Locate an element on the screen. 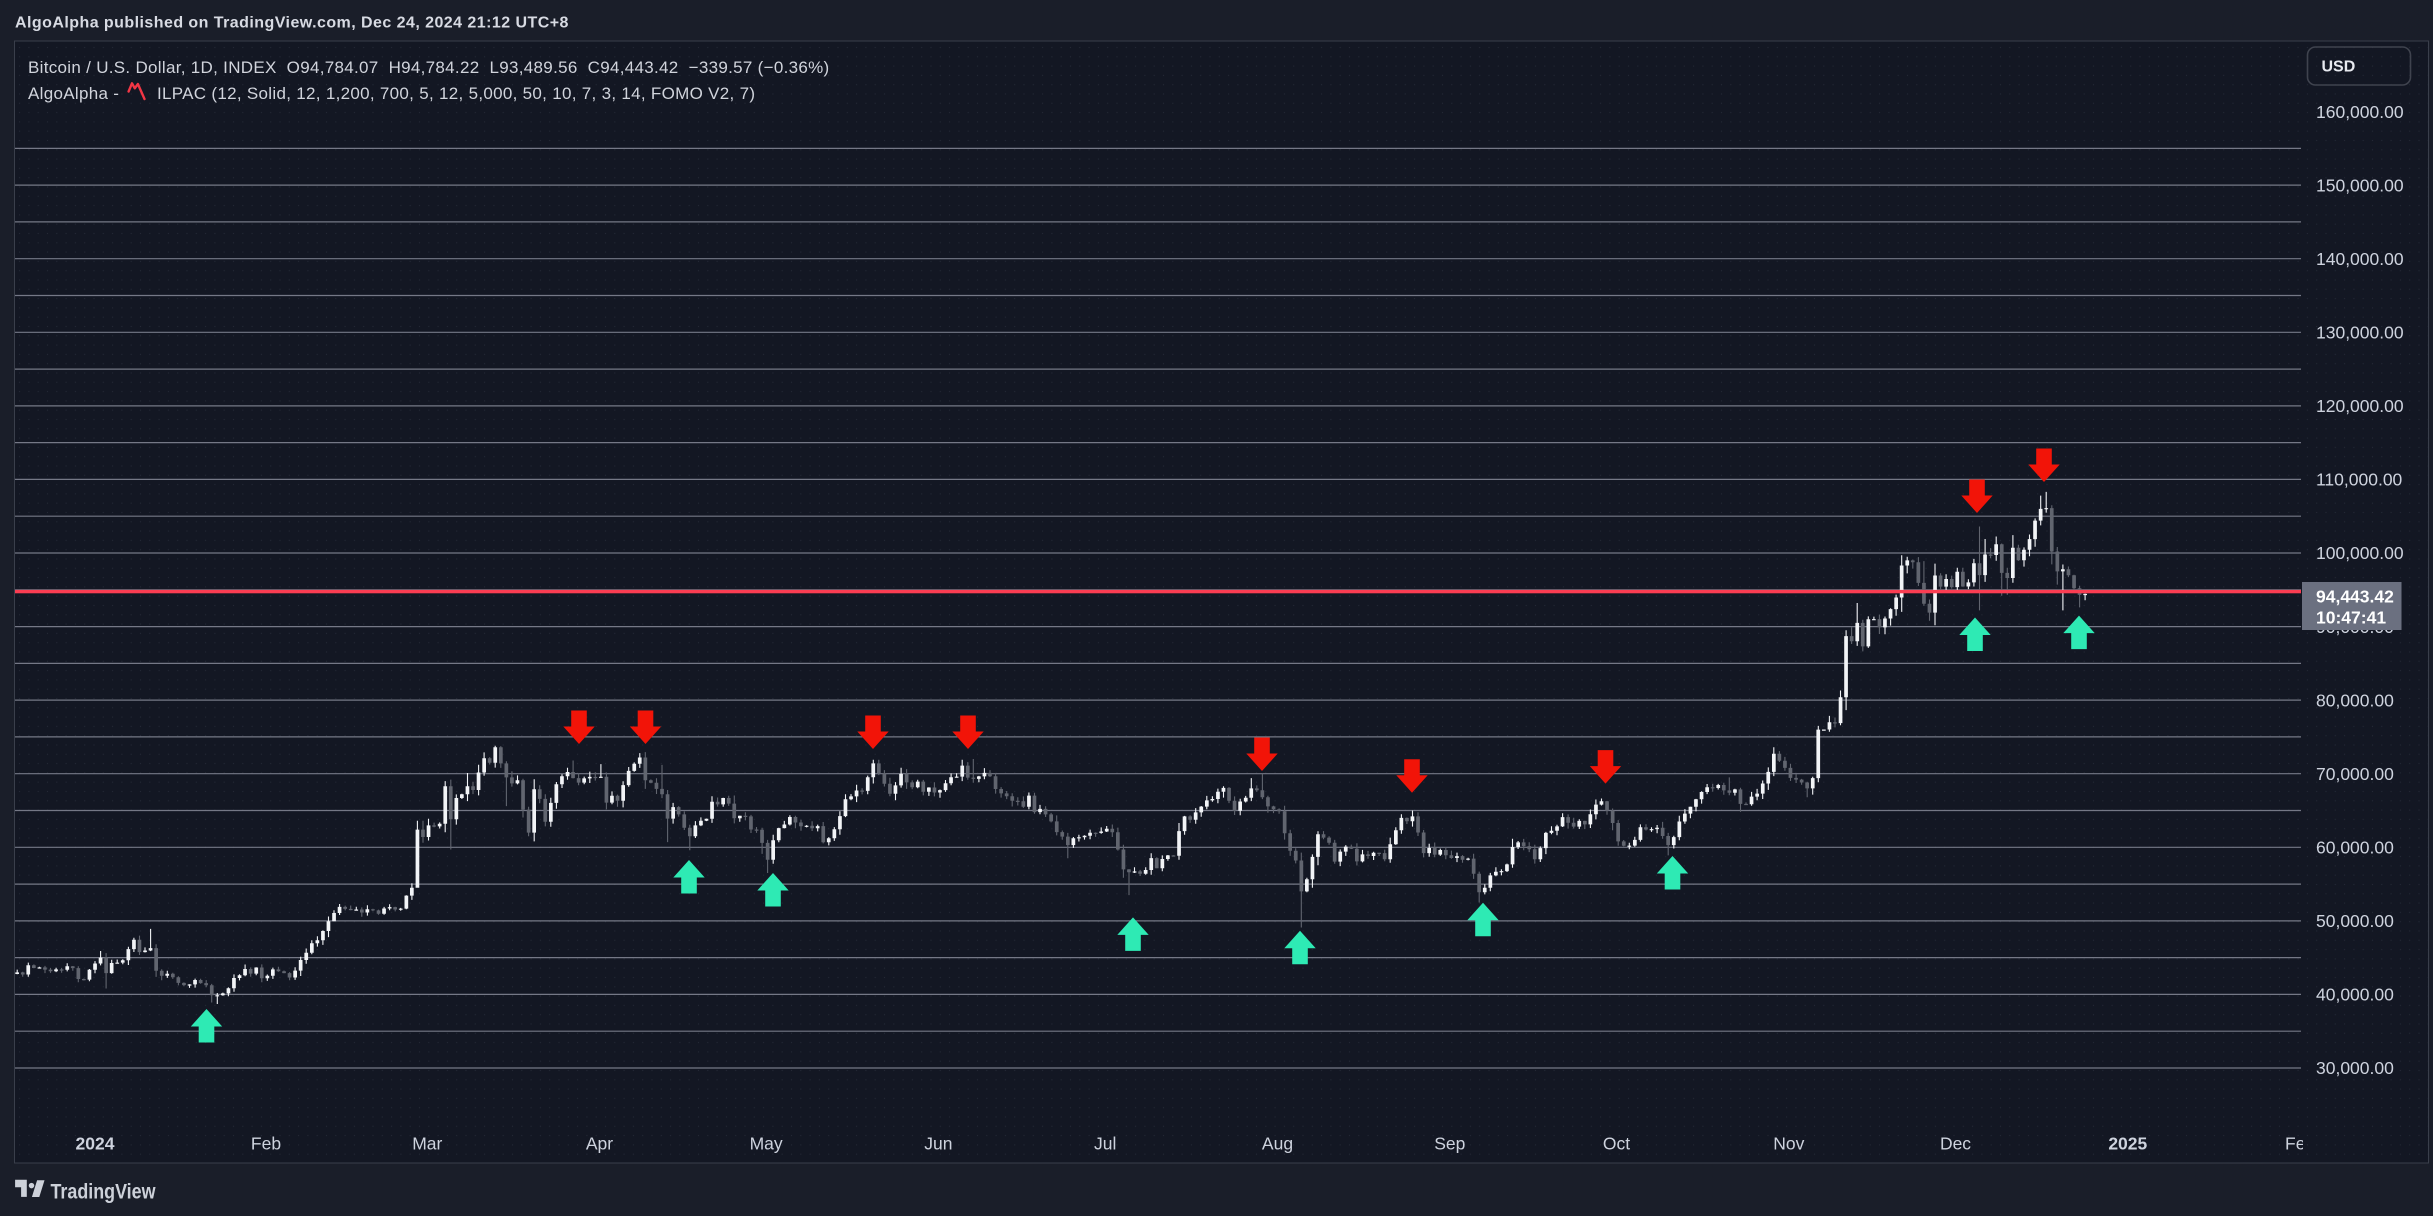  svg-text: 120,000.00 is located at coordinates (2360, 406).